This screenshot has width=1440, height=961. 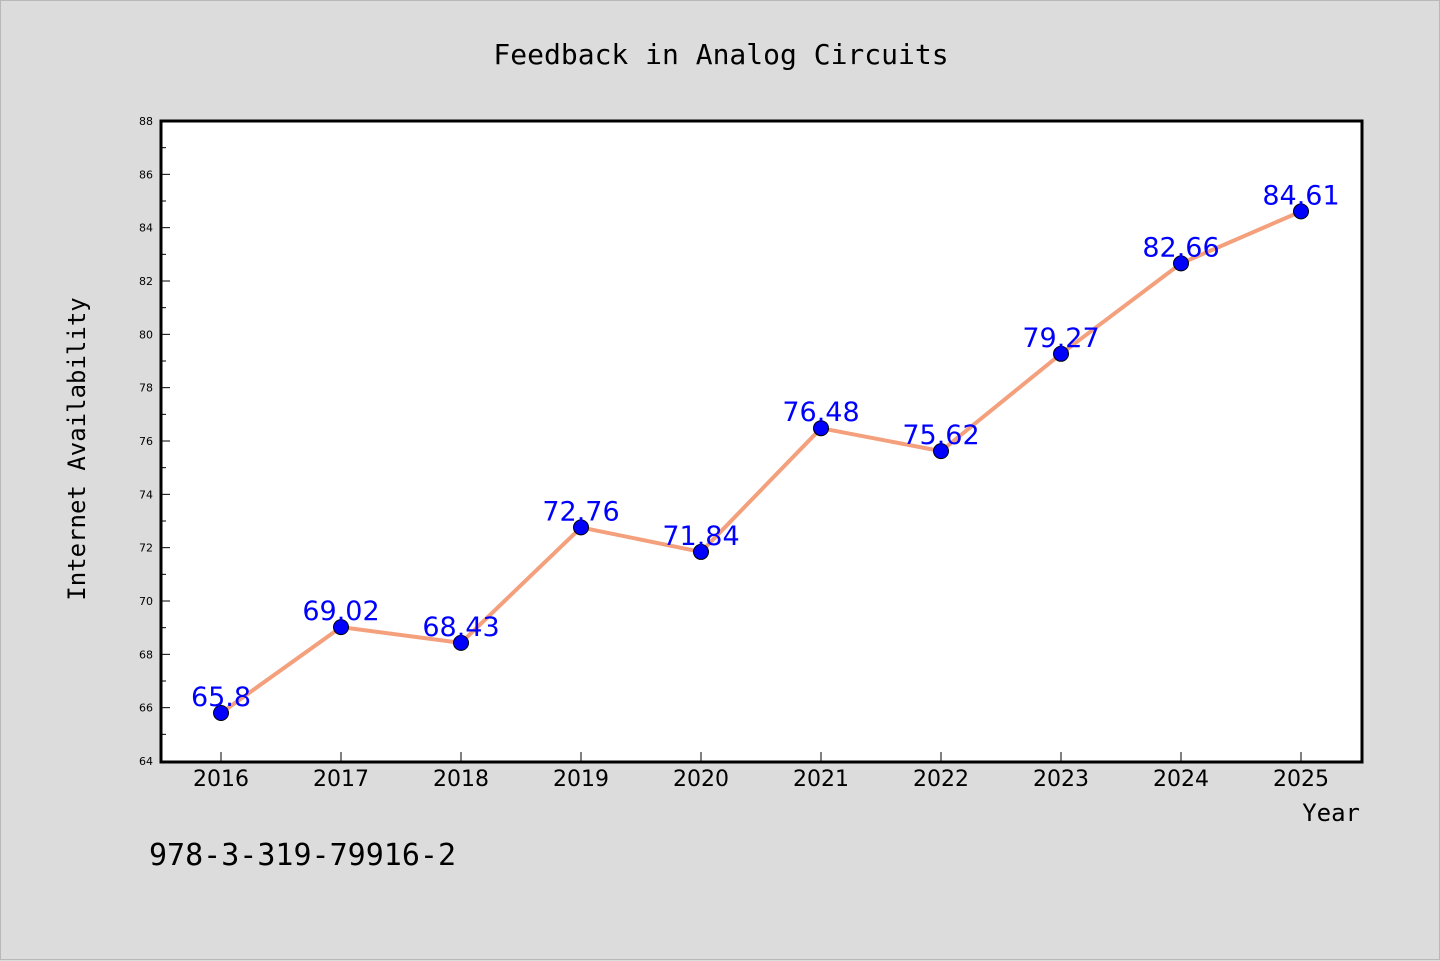 I want to click on y-axis: 64 66 68 70 72 74 76 78 80 82 84 86 88, so click(x=154, y=441).